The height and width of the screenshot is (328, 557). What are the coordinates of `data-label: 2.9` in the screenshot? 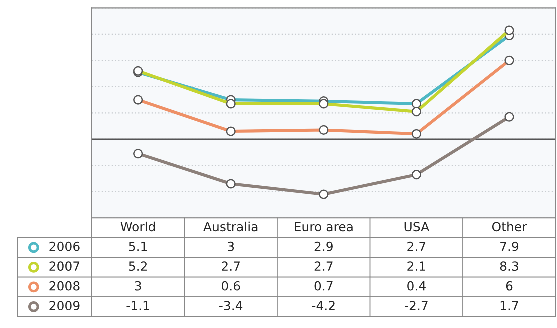 It's located at (323, 247).